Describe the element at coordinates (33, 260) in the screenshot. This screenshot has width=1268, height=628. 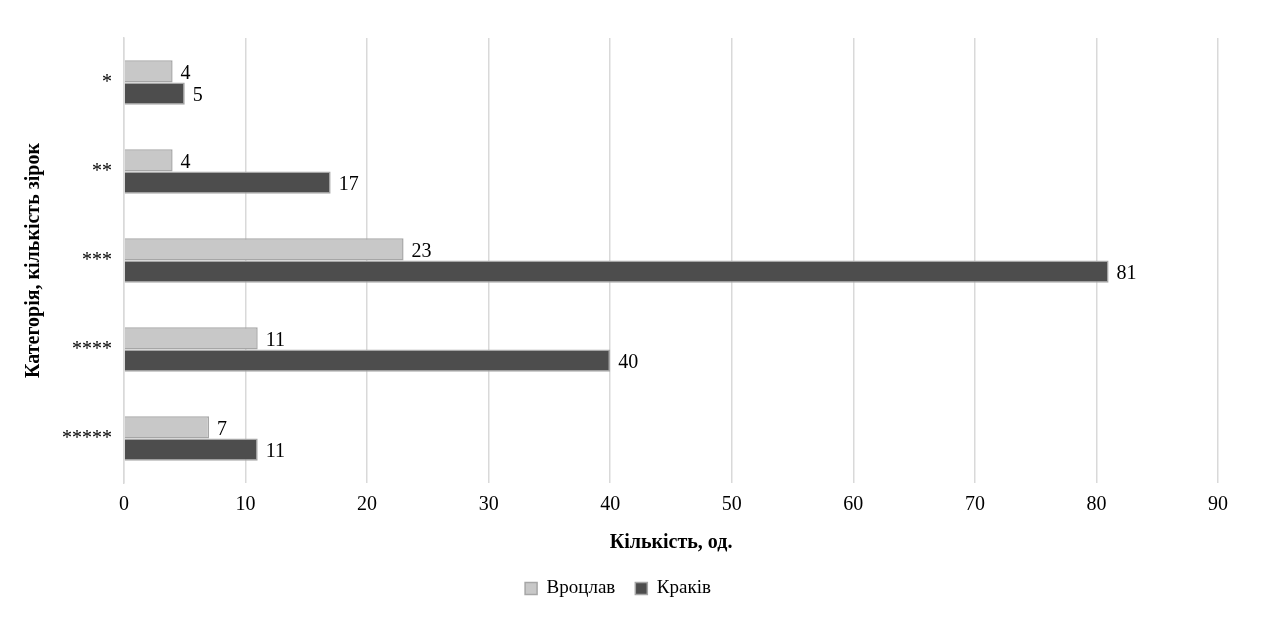
I see `y-axis-title: Категорія, кількість зірок` at that location.